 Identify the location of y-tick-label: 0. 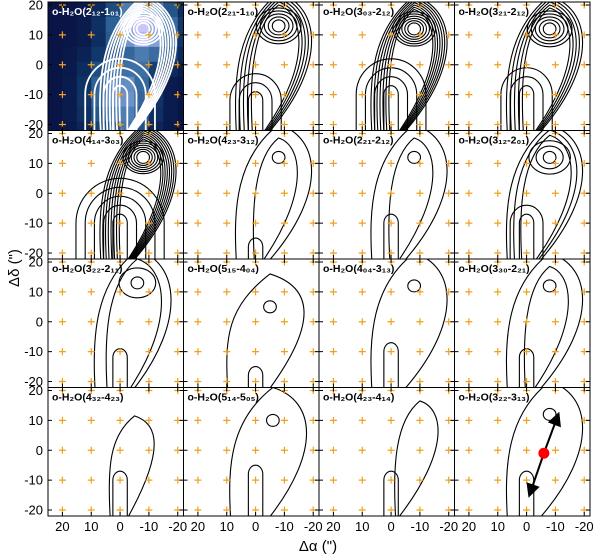
(39, 193).